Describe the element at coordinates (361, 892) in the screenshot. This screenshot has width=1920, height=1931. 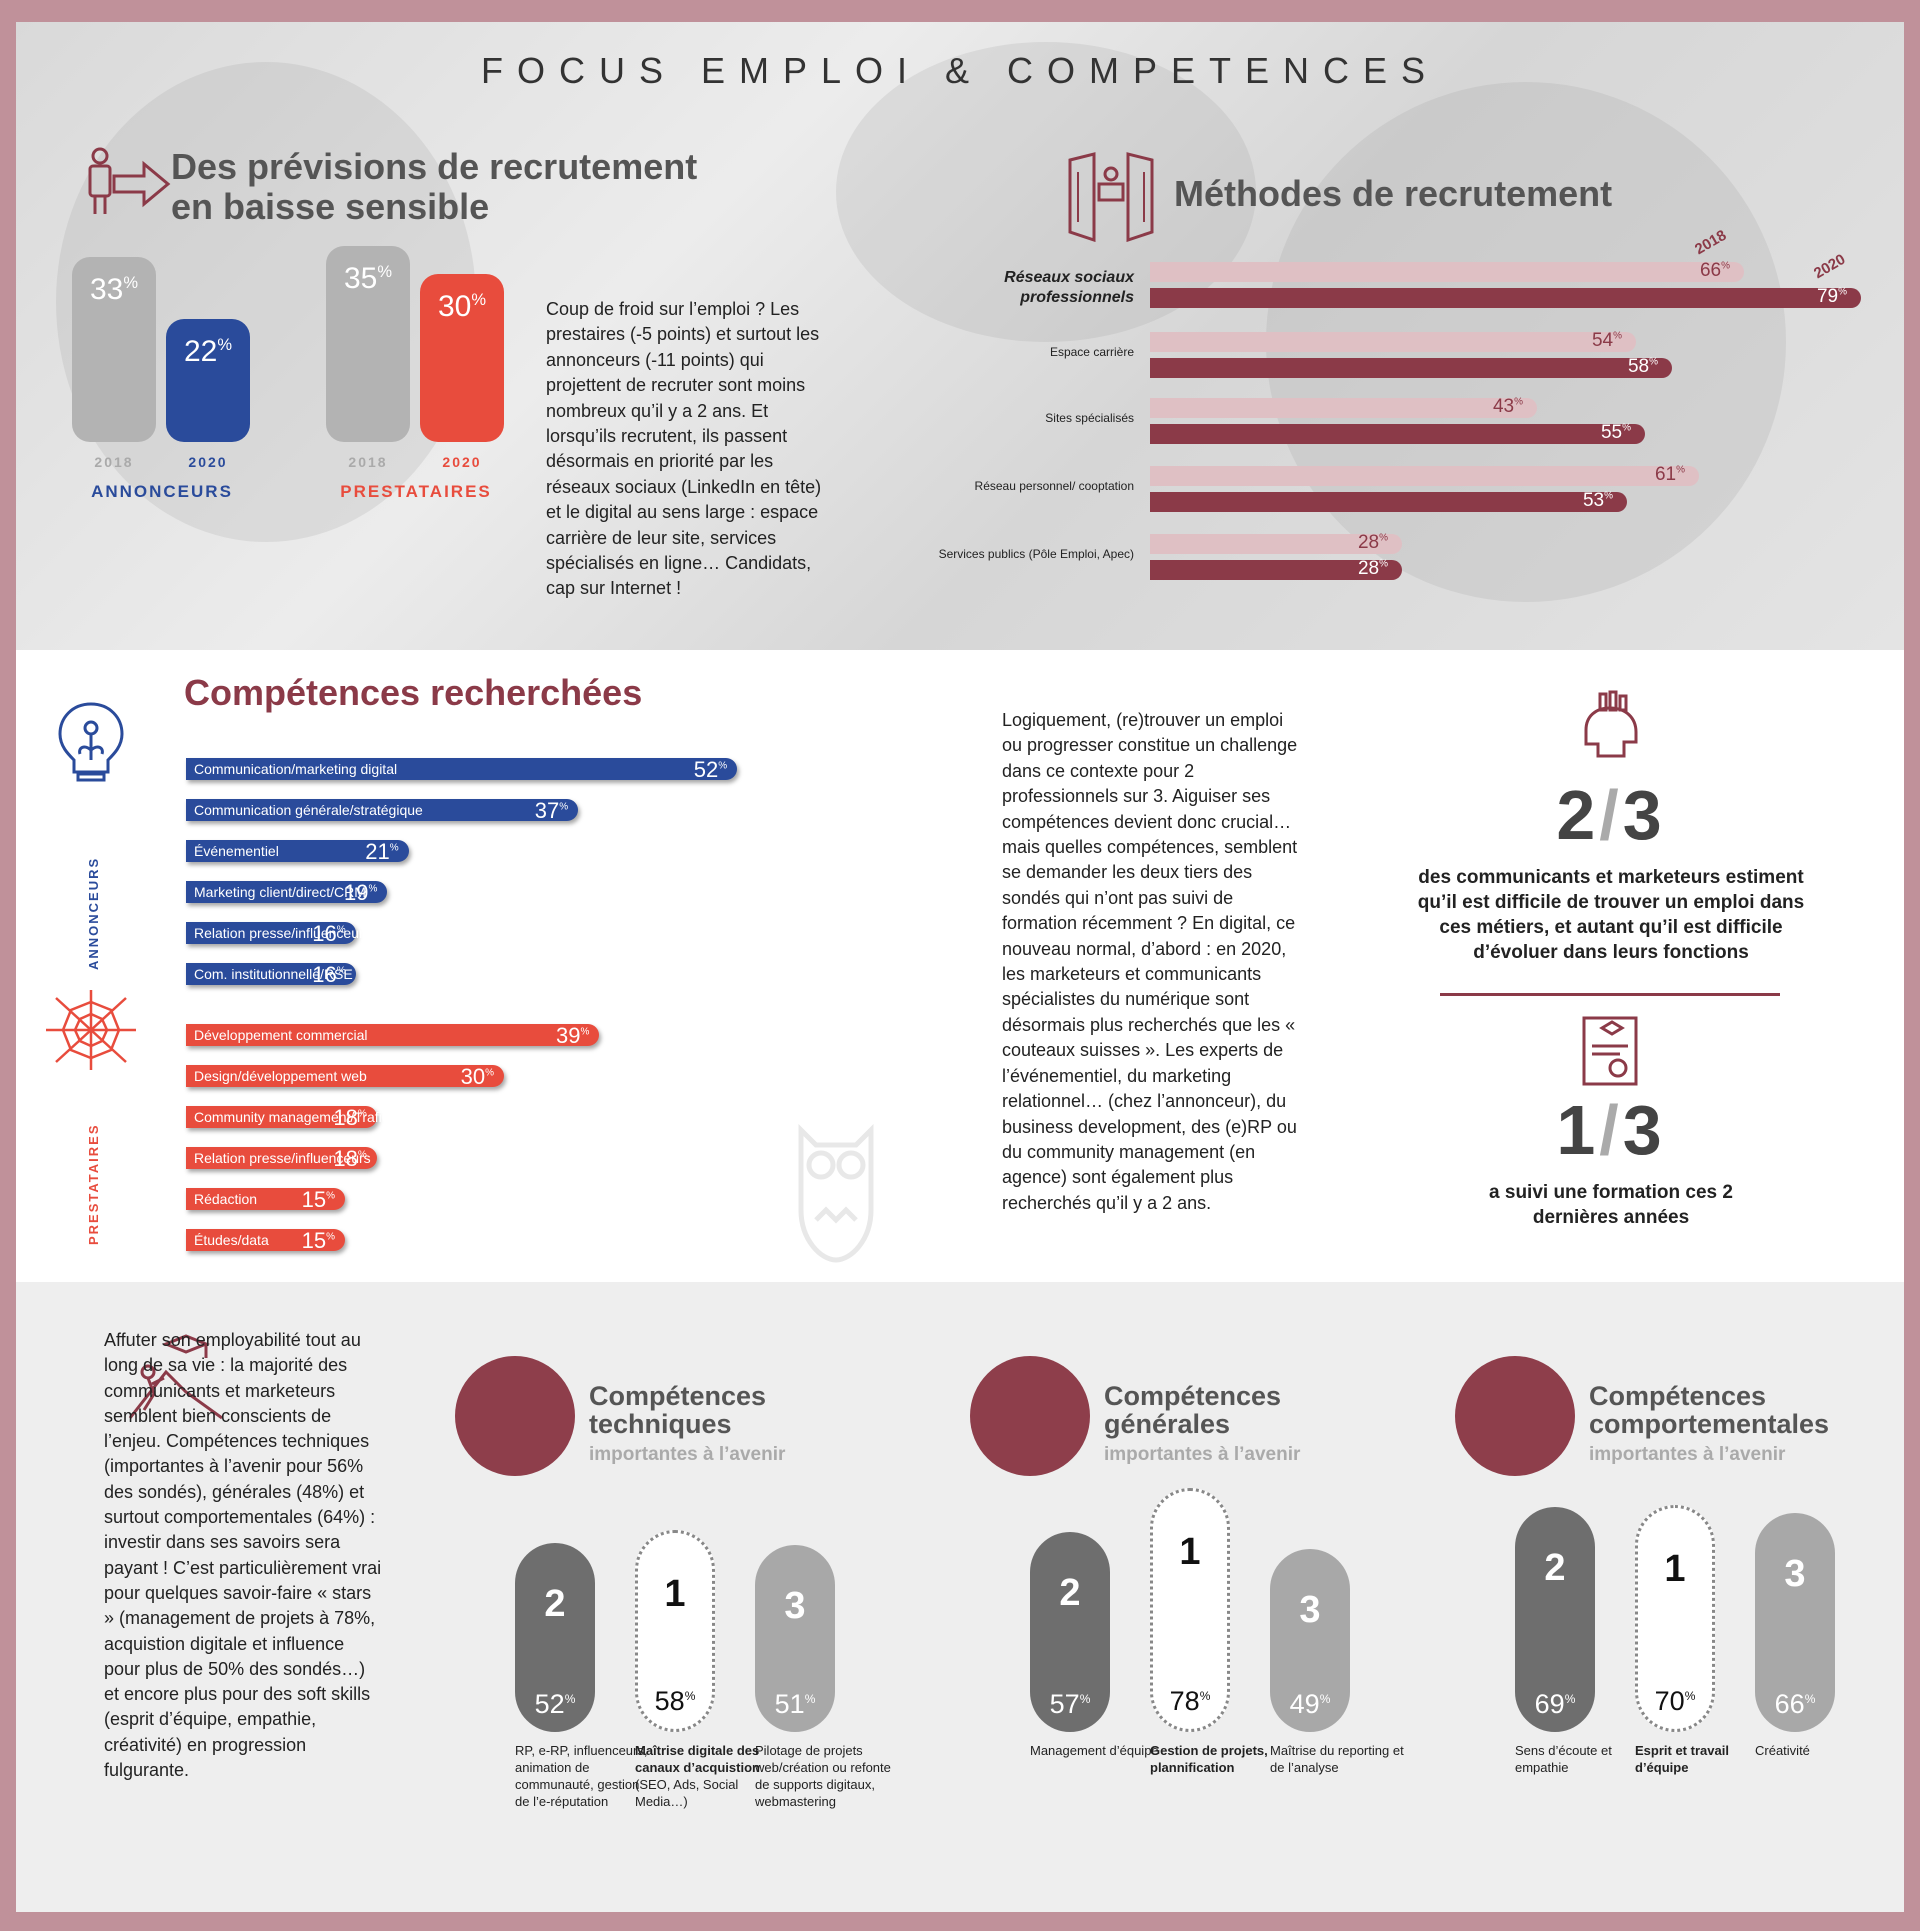
I see `bar-value-label: 19%` at that location.